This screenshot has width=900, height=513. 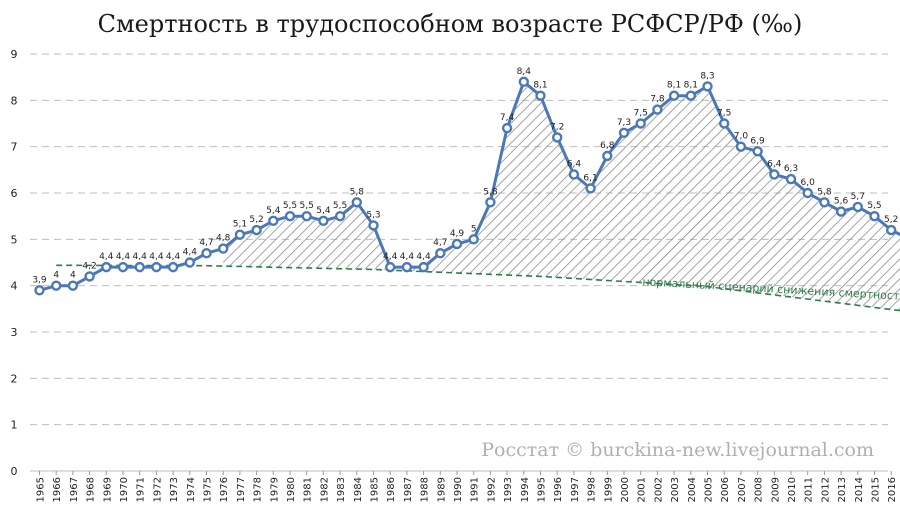 What do you see at coordinates (224, 489) in the screenshot?
I see `x-tick-label: 1976` at bounding box center [224, 489].